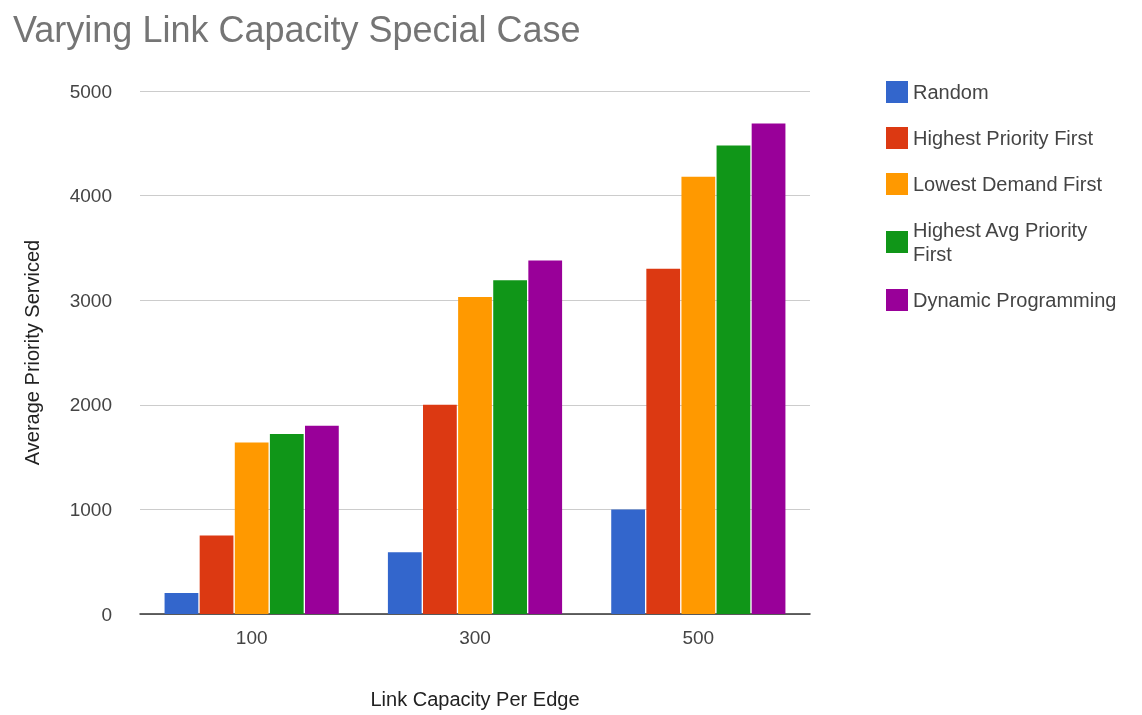 The height and width of the screenshot is (715, 1142). What do you see at coordinates (1008, 184) in the screenshot?
I see `legend-label: Lowest Demand First` at bounding box center [1008, 184].